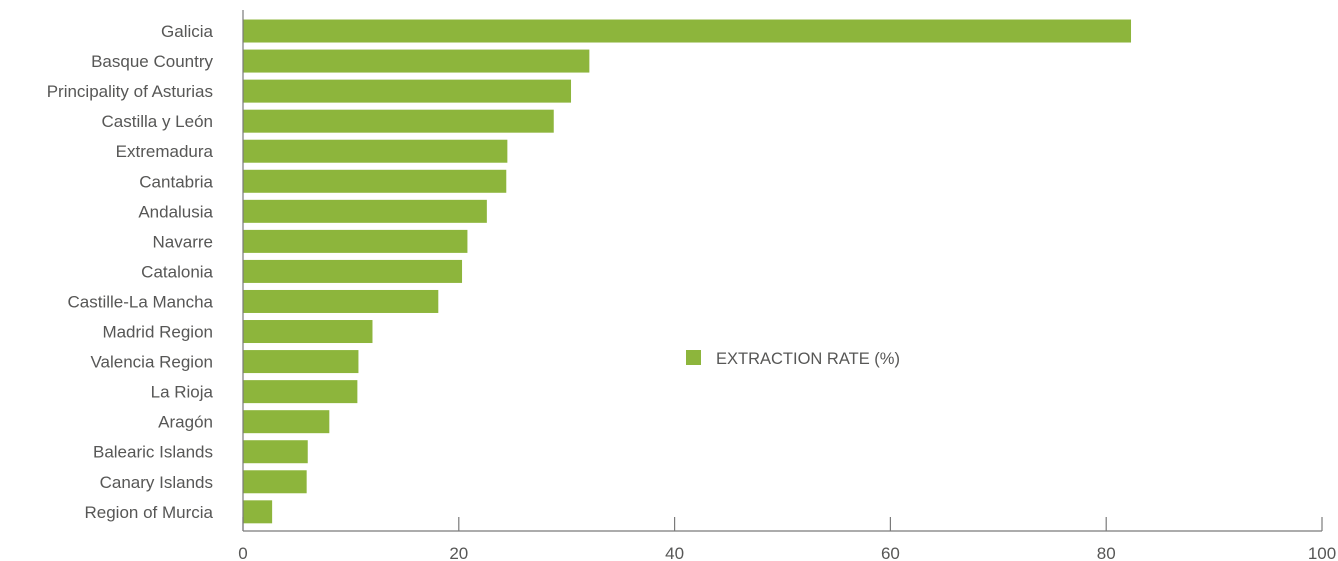  Describe the element at coordinates (375, 181) in the screenshot. I see `bar-cantabria` at that location.